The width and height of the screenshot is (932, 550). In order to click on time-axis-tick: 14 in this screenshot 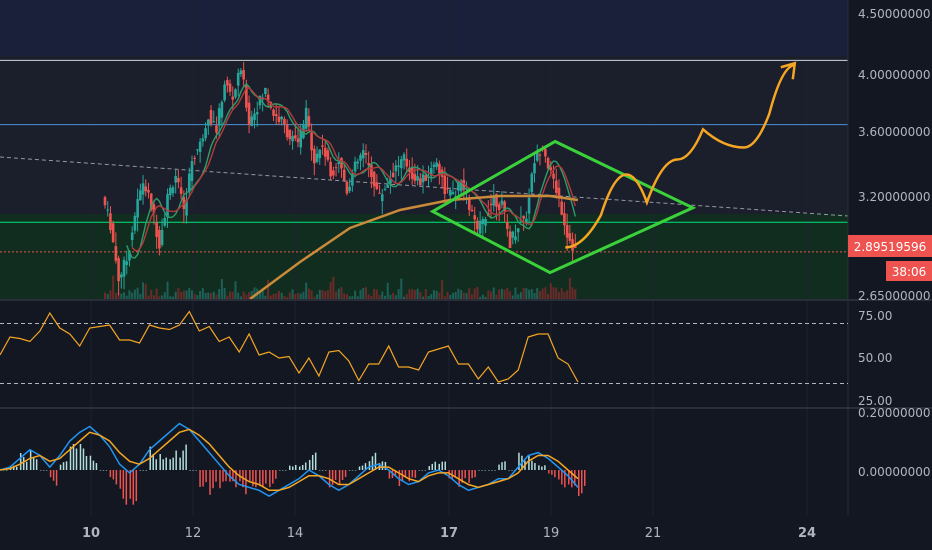, I will do `click(295, 533)`.